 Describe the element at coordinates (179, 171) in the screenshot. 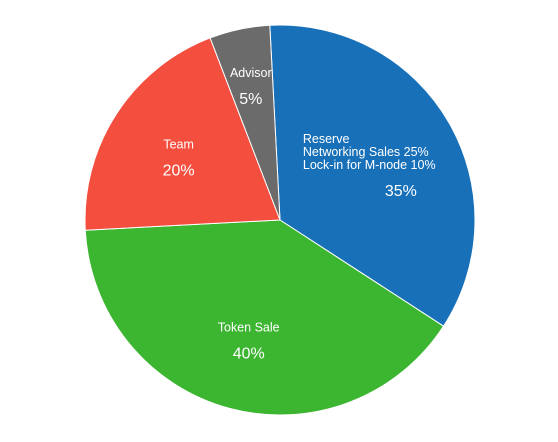

I see `slice-value-label: 20%` at that location.